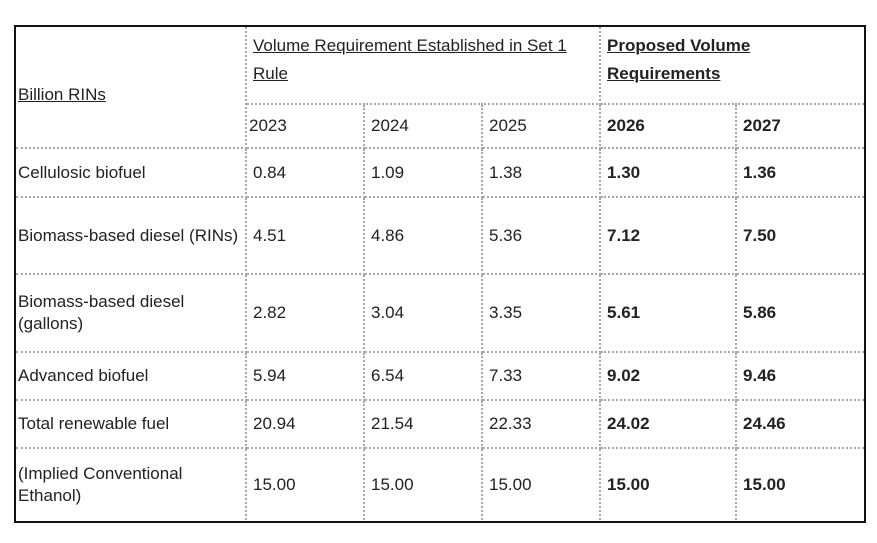  What do you see at coordinates (62, 94) in the screenshot?
I see `row-label-header-text: Billion RINs` at bounding box center [62, 94].